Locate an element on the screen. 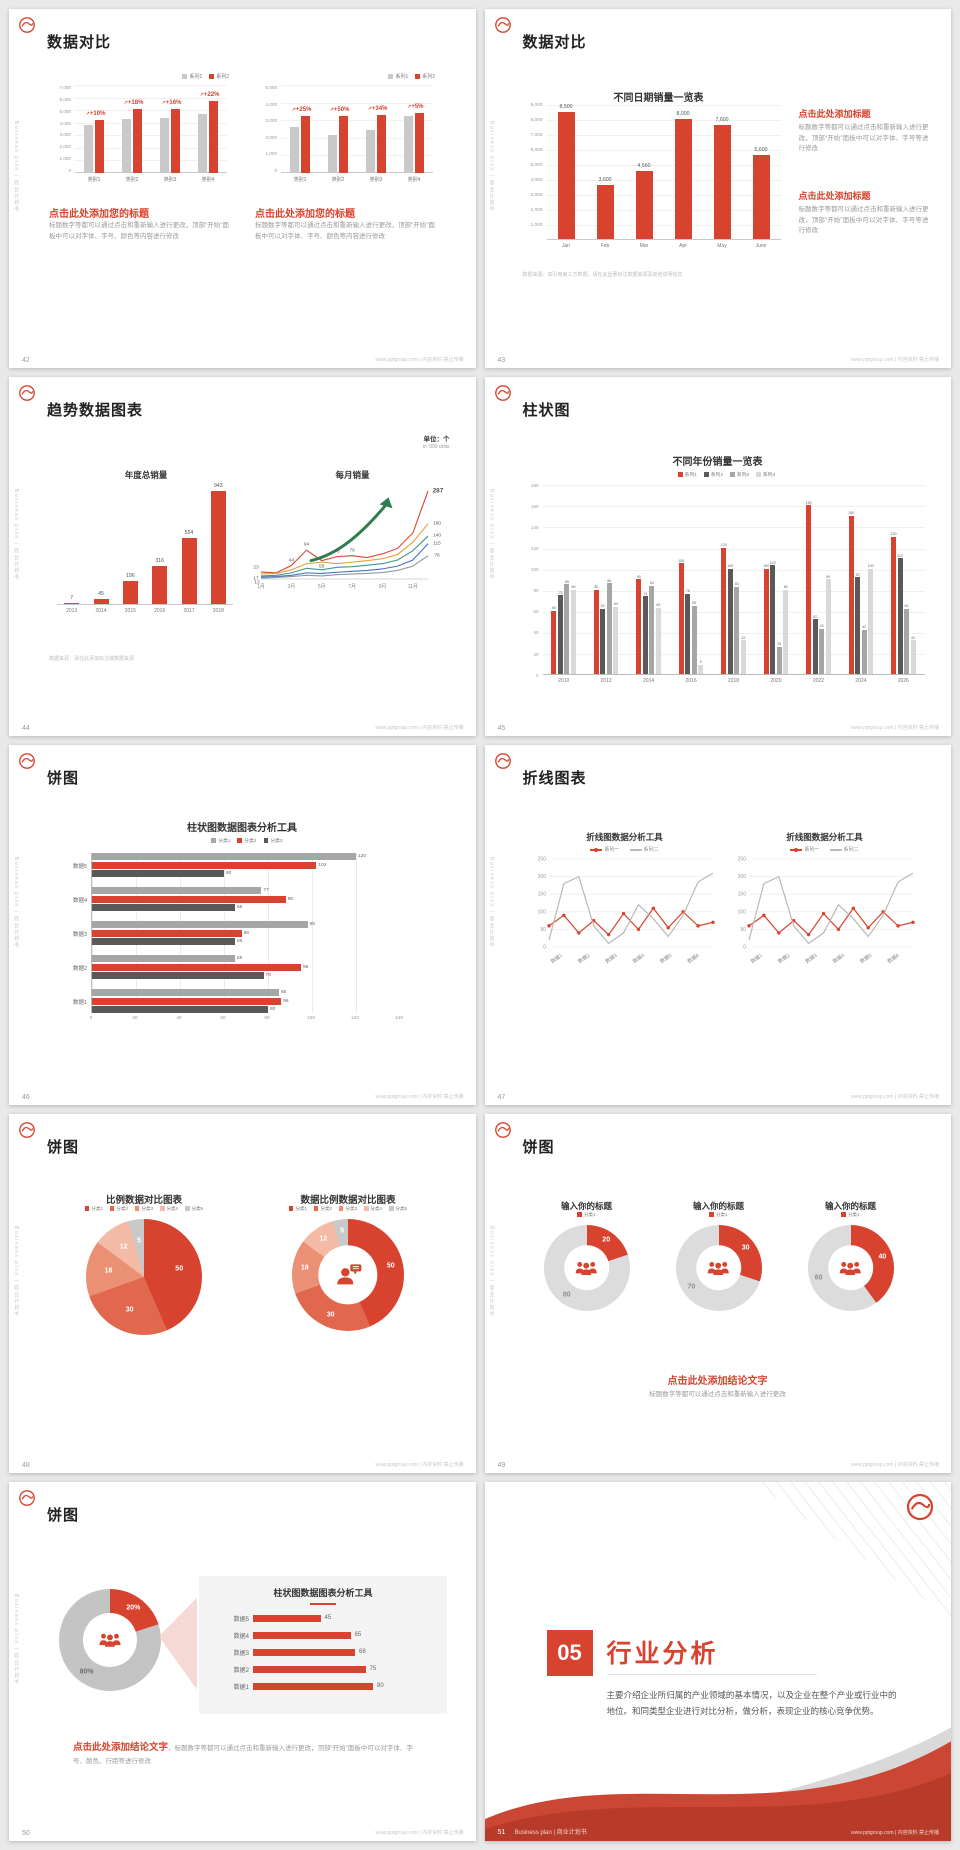  slide-title: 柱状图 is located at coordinates (546, 411).